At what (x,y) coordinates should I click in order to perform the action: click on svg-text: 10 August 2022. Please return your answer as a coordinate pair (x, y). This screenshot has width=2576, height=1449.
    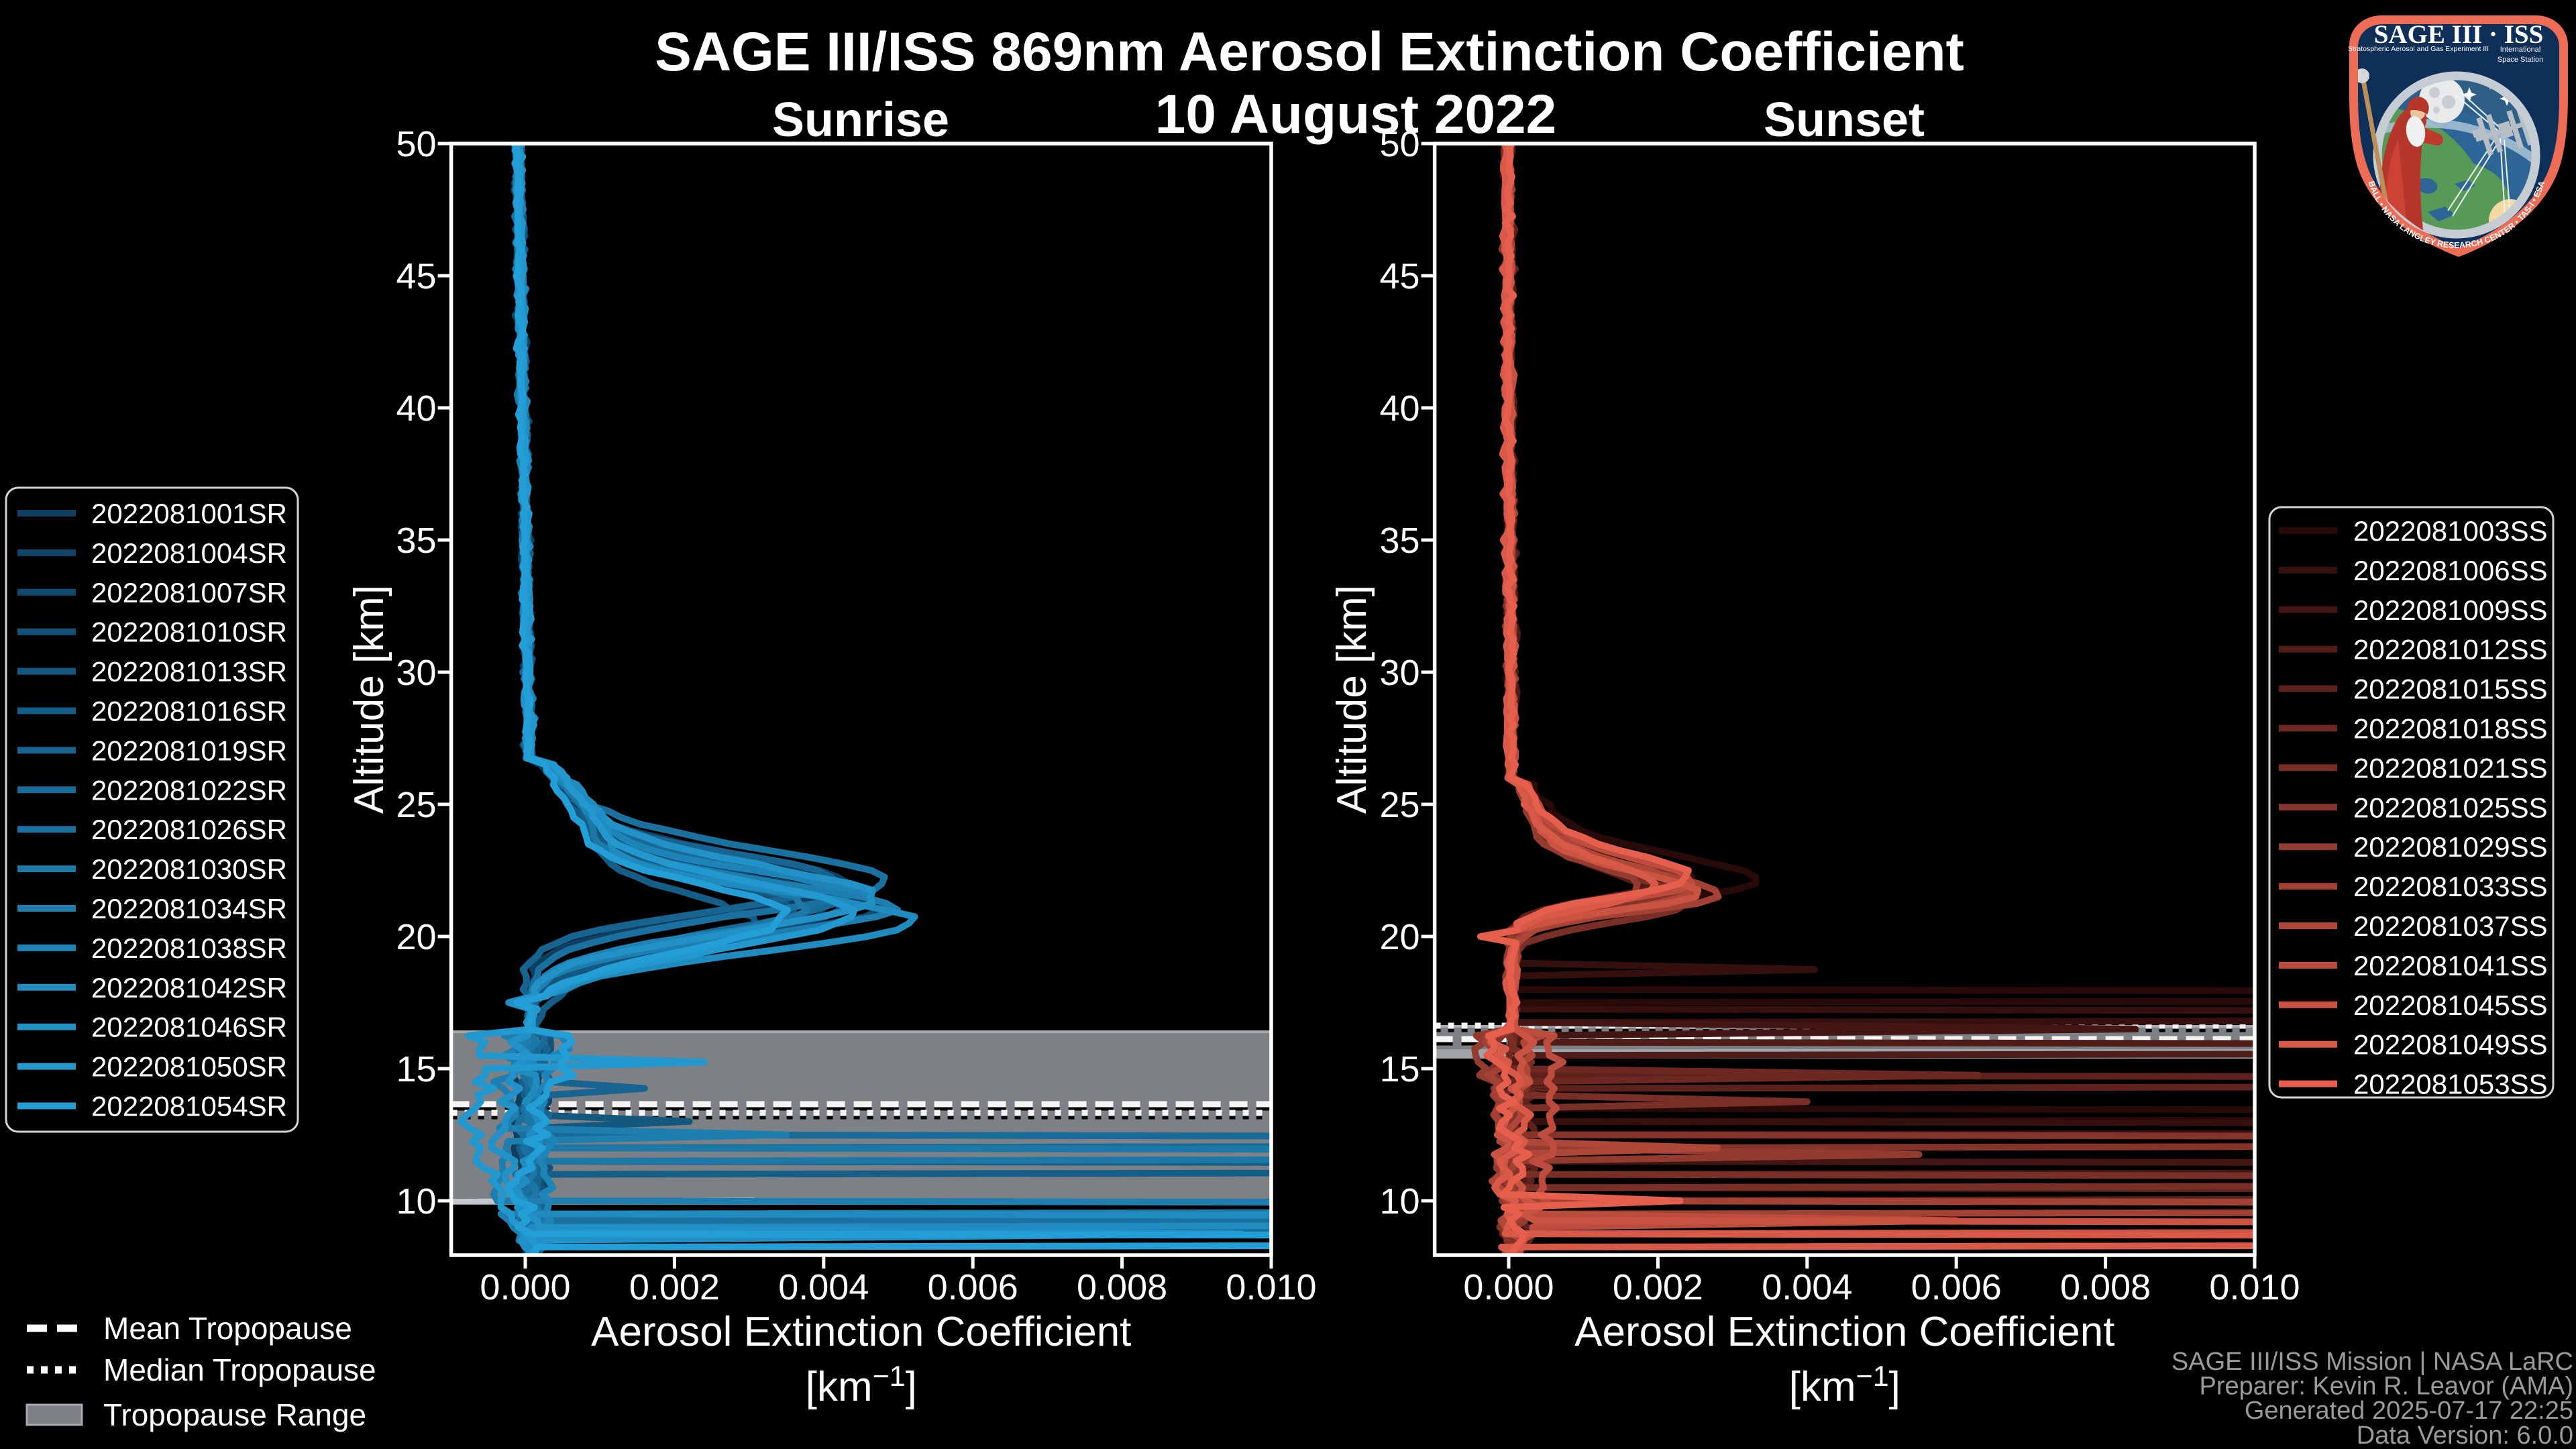
    Looking at the image, I should click on (1356, 114).